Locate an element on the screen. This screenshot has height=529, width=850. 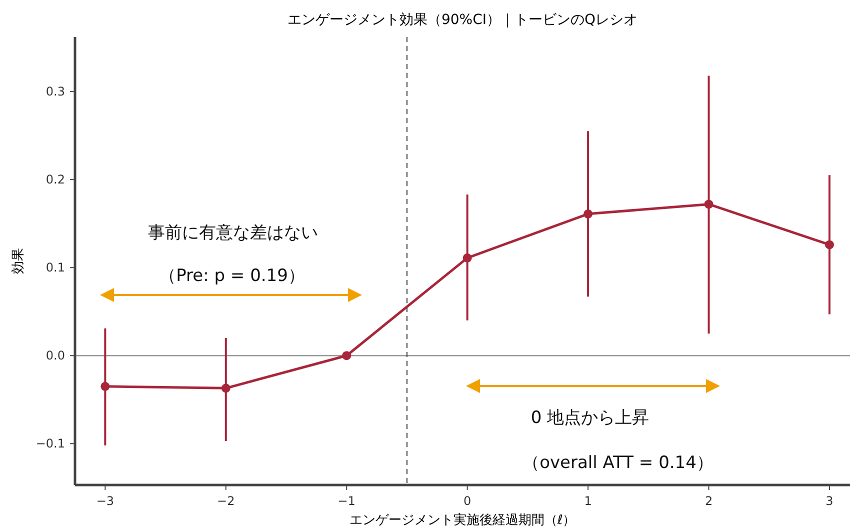
x-tick-label: 1 is located at coordinates (588, 501).